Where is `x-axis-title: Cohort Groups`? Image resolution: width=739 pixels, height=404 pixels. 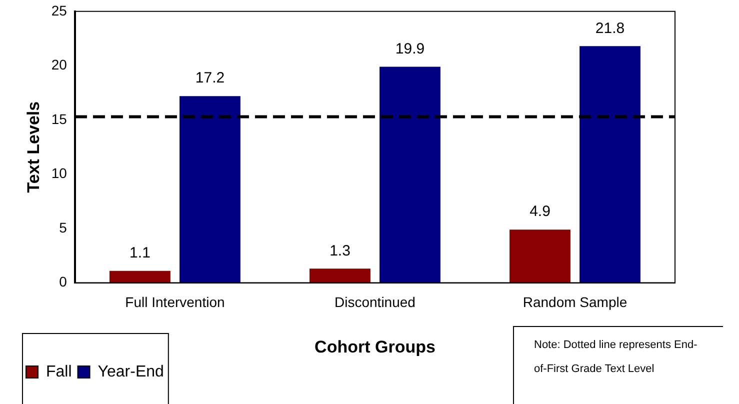
x-axis-title: Cohort Groups is located at coordinates (375, 346).